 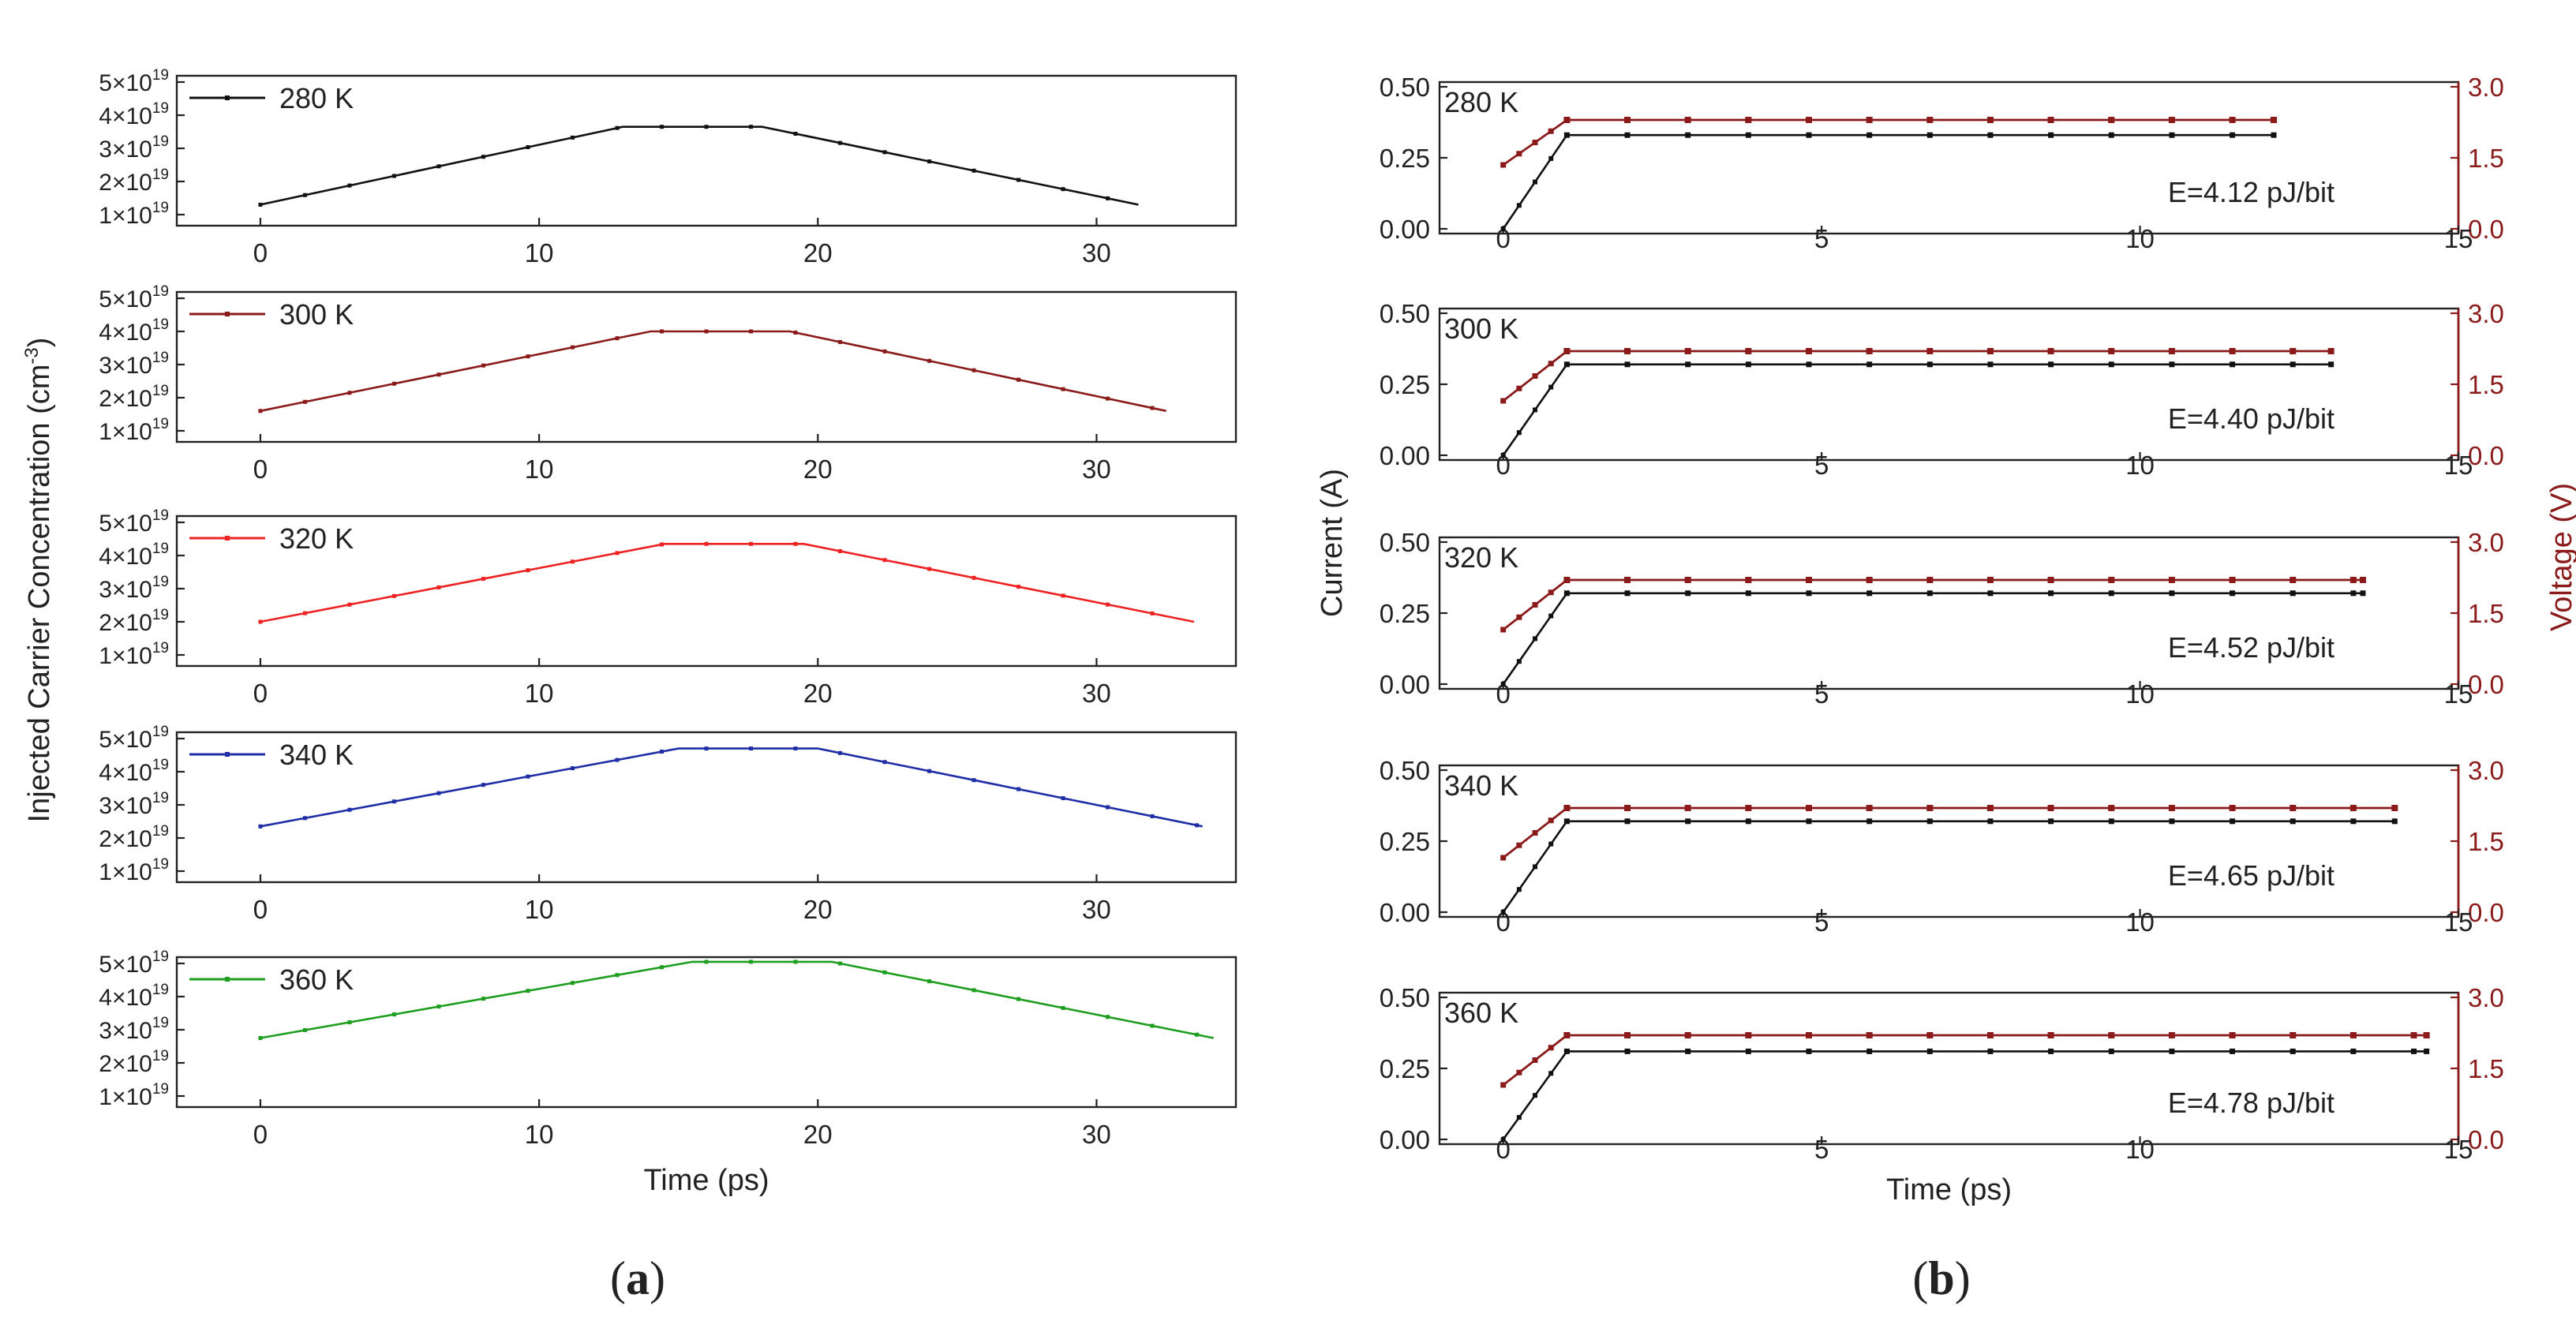 What do you see at coordinates (1405, 229) in the screenshot?
I see `y-left-tick-label: 0.00` at bounding box center [1405, 229].